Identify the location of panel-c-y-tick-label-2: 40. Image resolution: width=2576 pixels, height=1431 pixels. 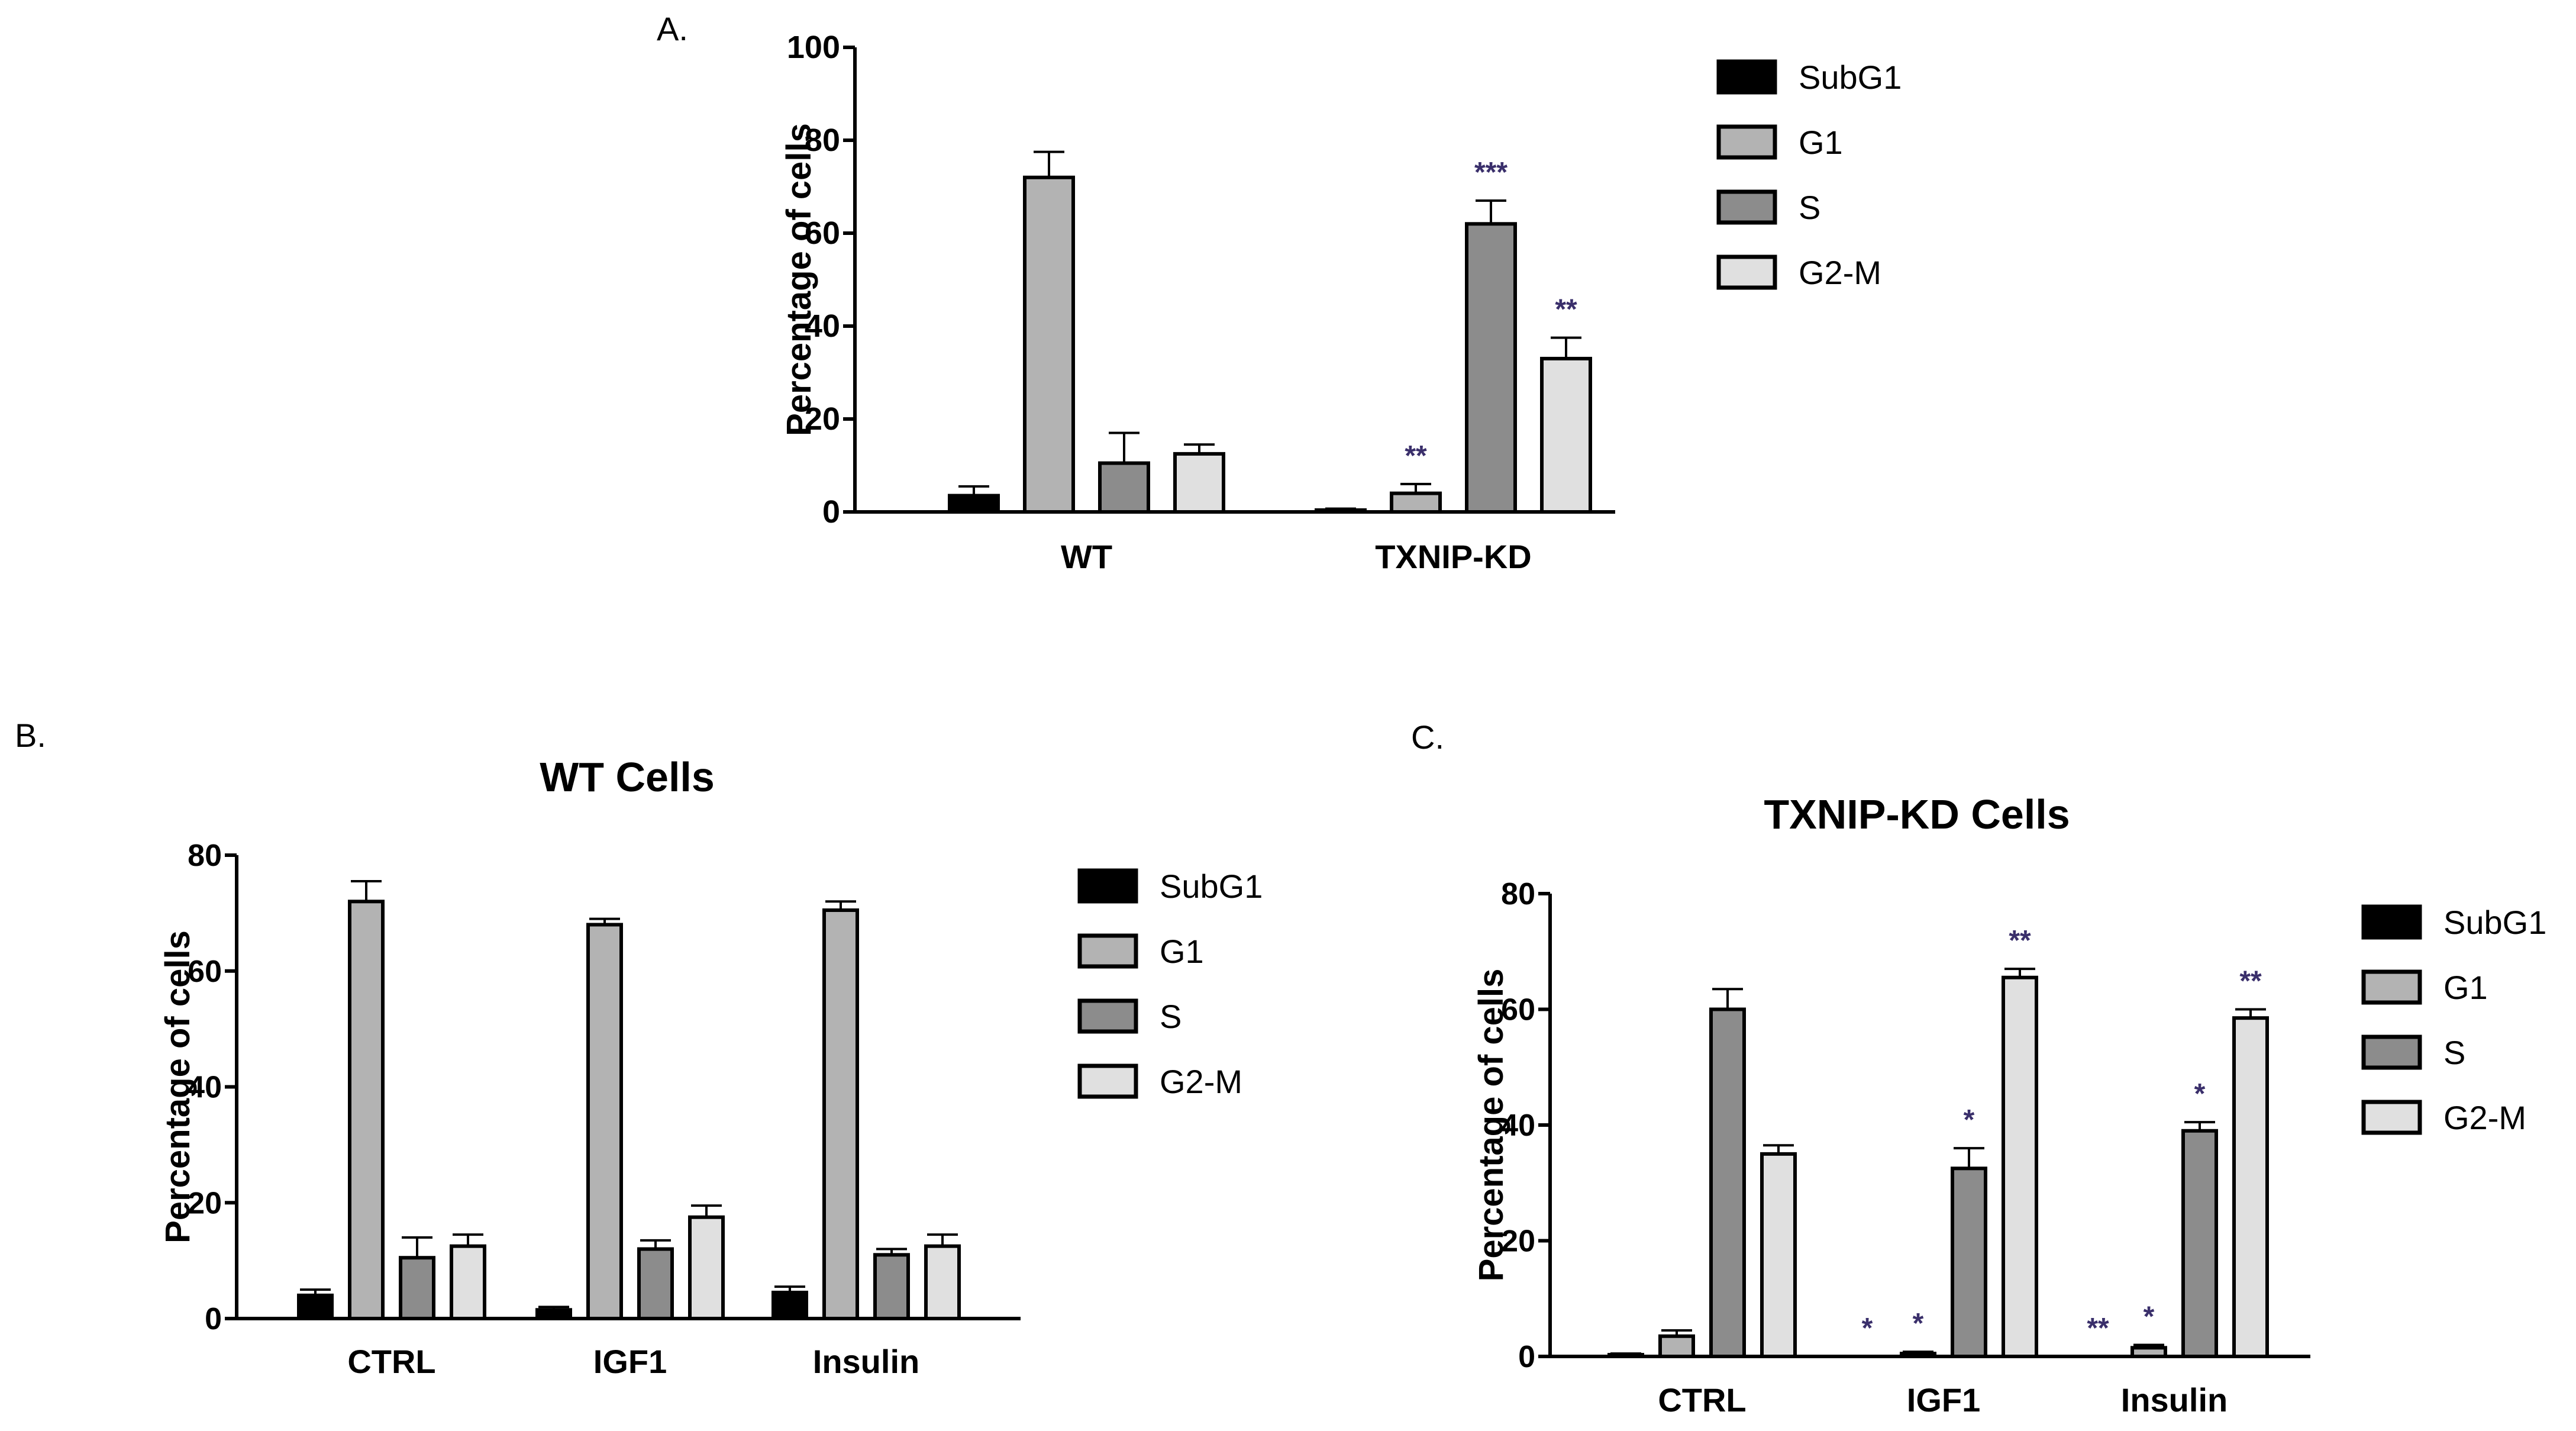
(1518, 1125).